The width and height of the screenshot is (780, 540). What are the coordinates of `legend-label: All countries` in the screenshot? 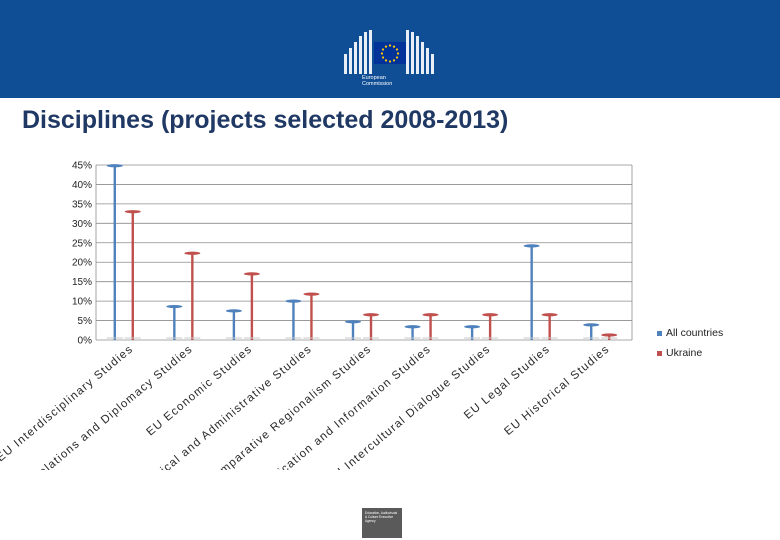 It's located at (694, 333).